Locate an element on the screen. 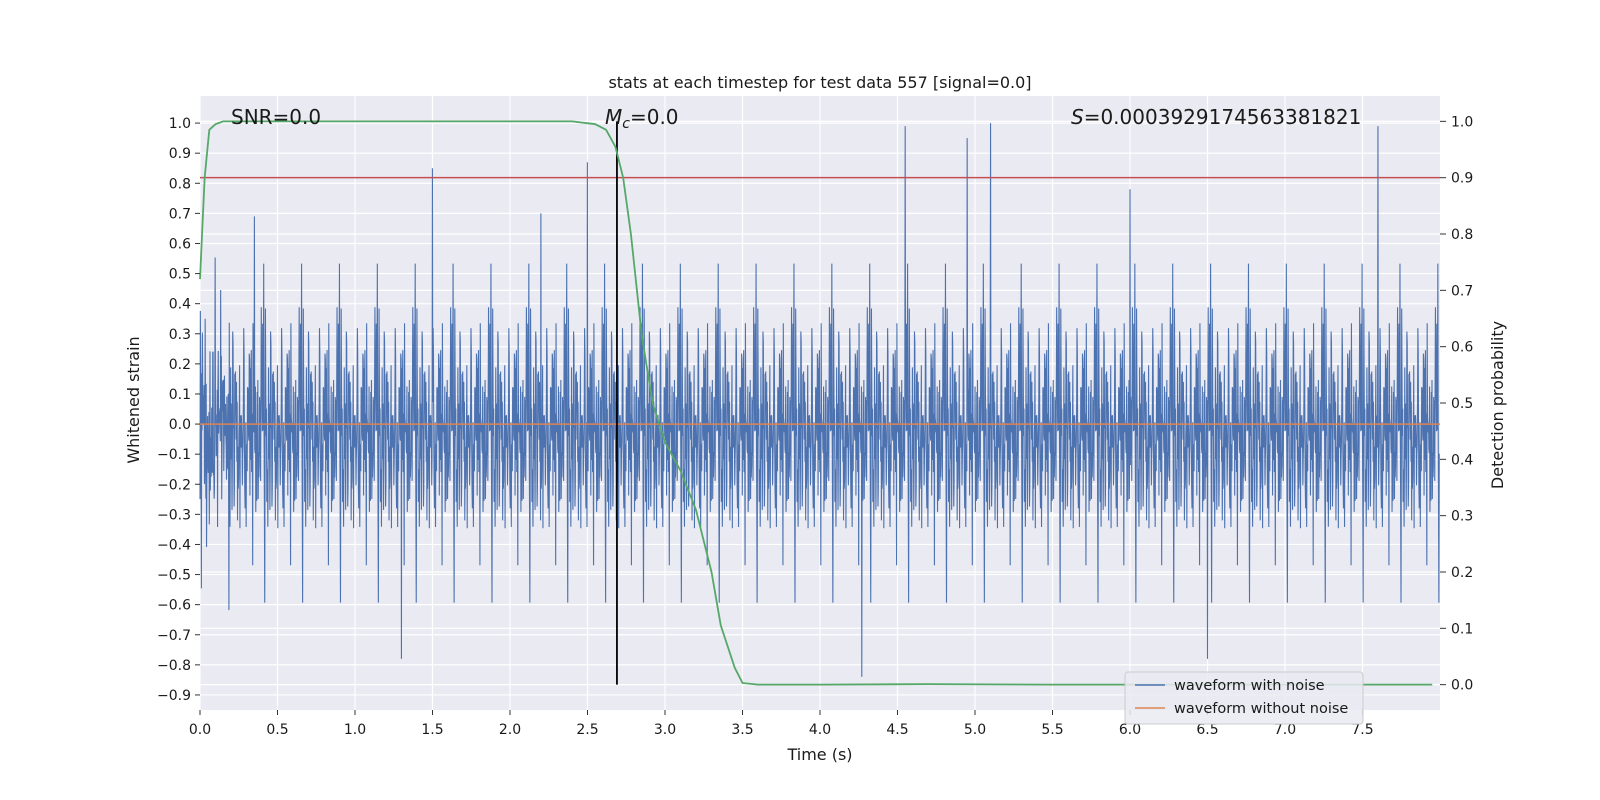 Image resolution: width=1600 pixels, height=800 pixels. s-symbol: S is located at coordinates (1077, 117).